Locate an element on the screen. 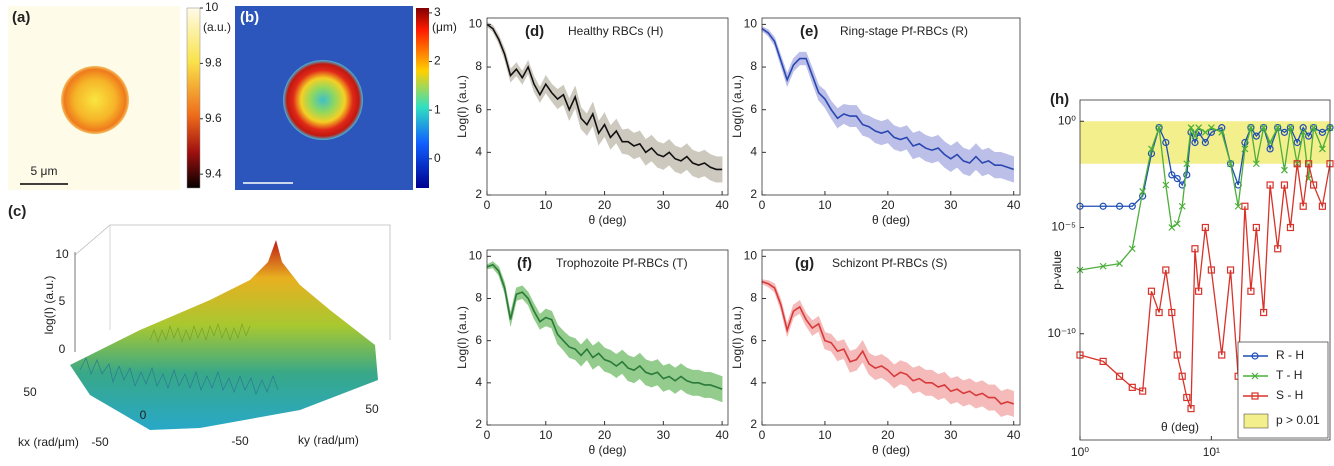  panel-label: (a) is located at coordinates (21, 17).